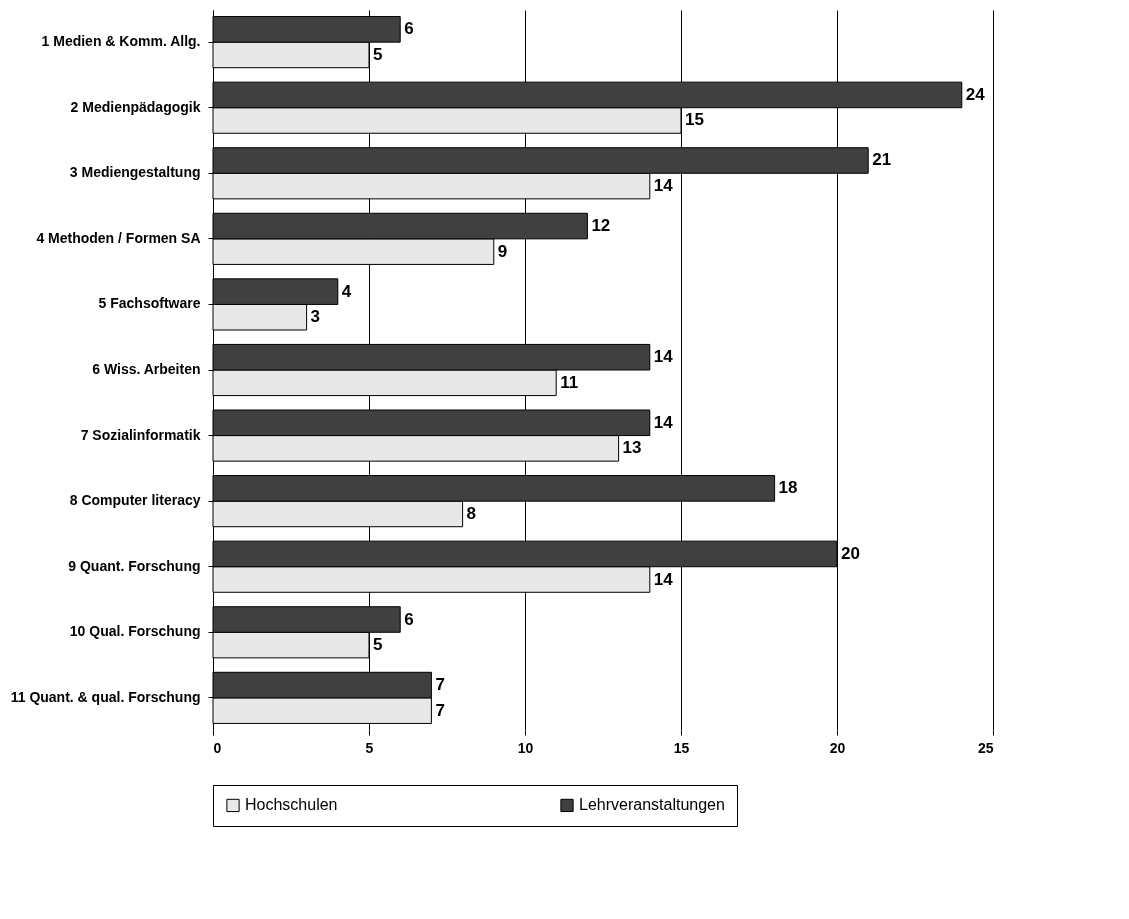 The height and width of the screenshot is (919, 1129). I want to click on x-tick-label: 10, so click(525, 747).